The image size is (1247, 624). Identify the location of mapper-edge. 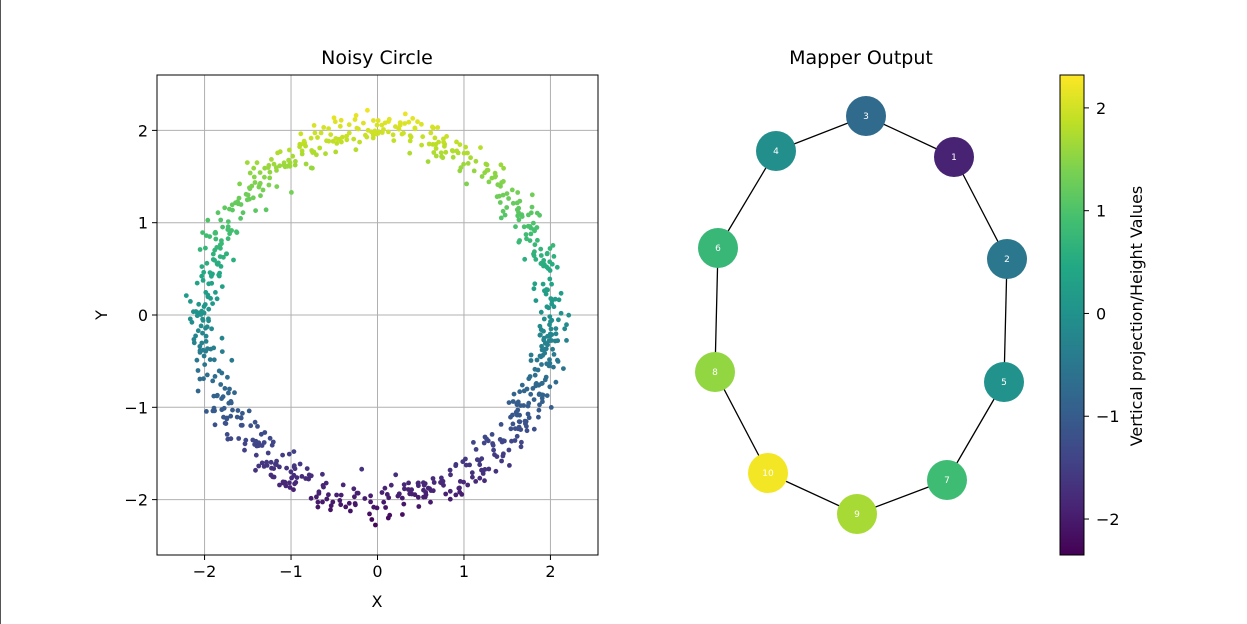
(1005, 320).